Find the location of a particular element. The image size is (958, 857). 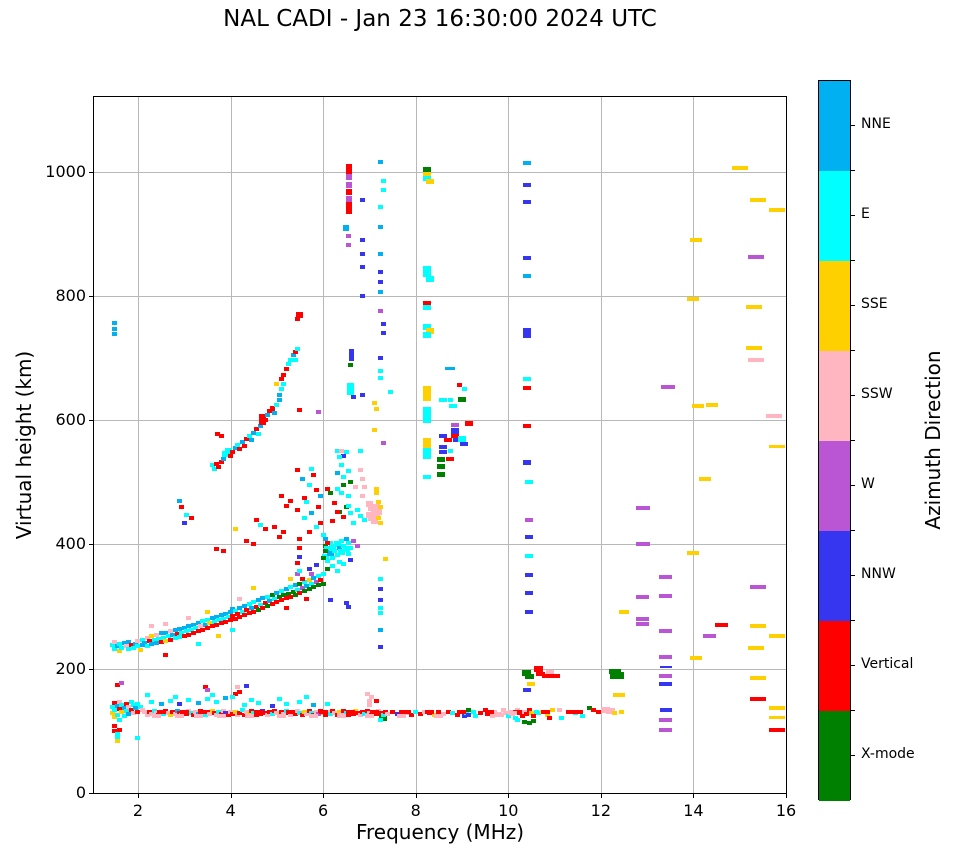

x-tick-label: 8 is located at coordinates (415, 810).